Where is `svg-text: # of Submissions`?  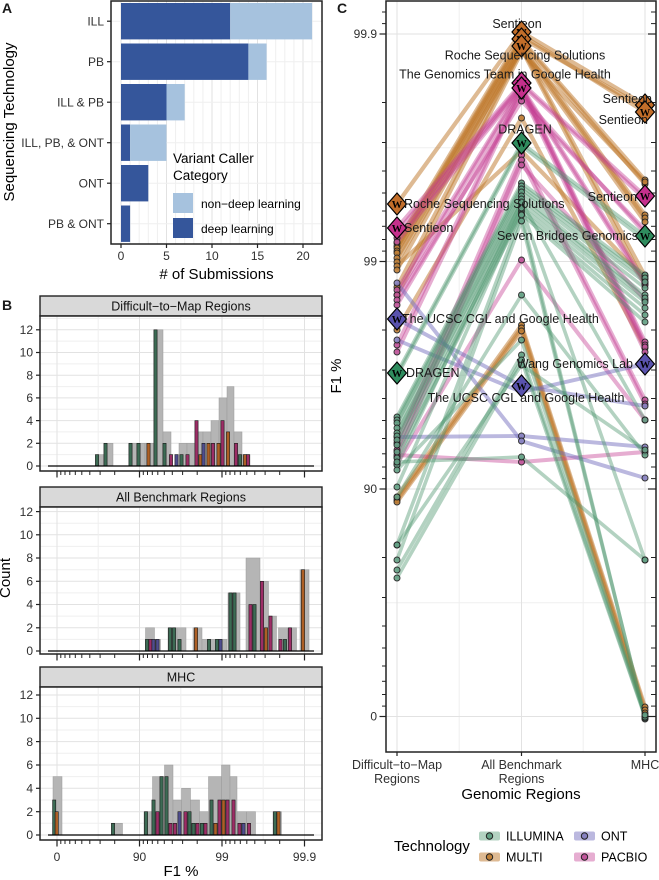
svg-text: # of Submissions is located at coordinates (216, 274).